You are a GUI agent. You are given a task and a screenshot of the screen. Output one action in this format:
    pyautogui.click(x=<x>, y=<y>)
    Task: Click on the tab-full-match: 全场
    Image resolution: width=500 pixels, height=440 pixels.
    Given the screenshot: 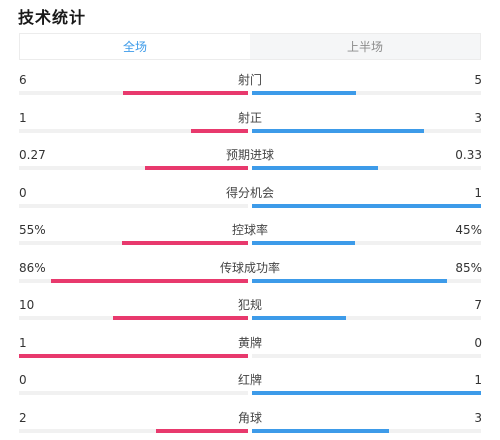 What is the action you would take?
    pyautogui.click(x=135, y=46)
    